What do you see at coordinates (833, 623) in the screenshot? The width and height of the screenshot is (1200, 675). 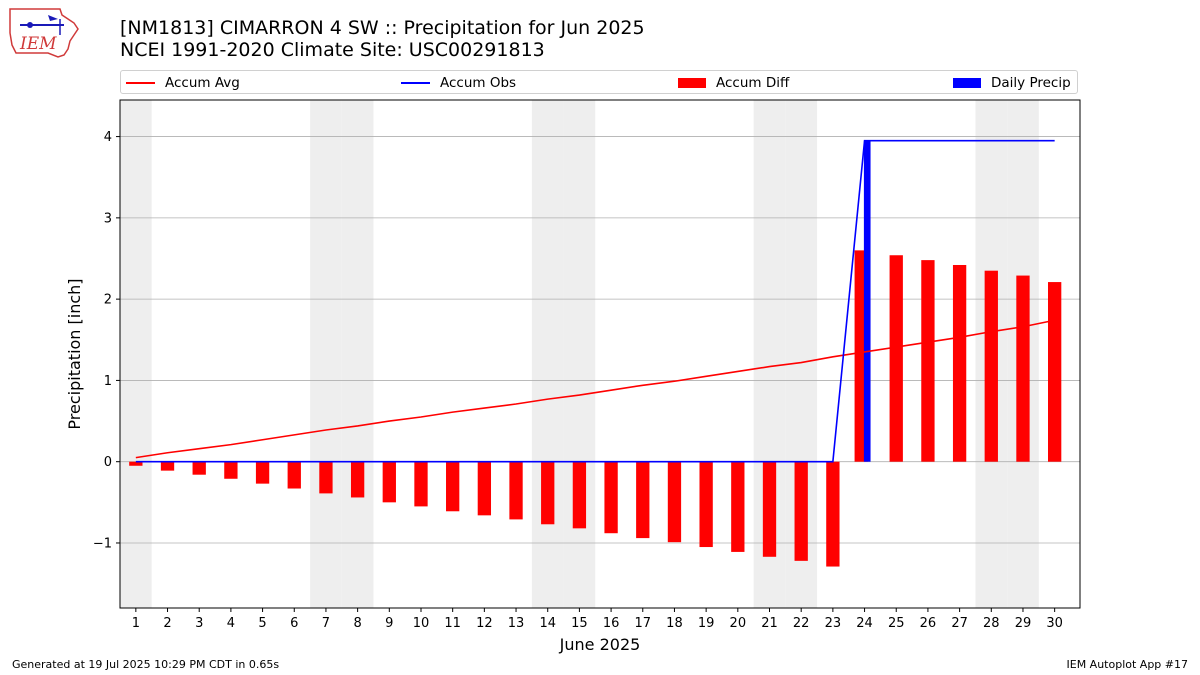 I see `x-tick-label-23: 23` at bounding box center [833, 623].